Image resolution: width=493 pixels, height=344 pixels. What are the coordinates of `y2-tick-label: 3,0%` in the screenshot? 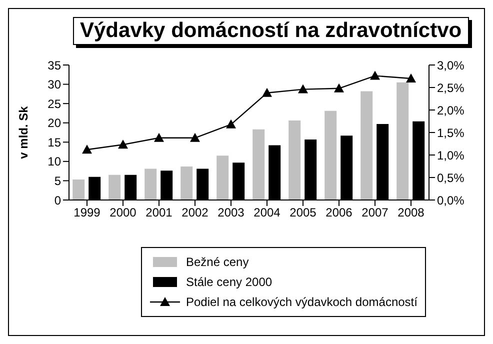 It's located at (451, 65).